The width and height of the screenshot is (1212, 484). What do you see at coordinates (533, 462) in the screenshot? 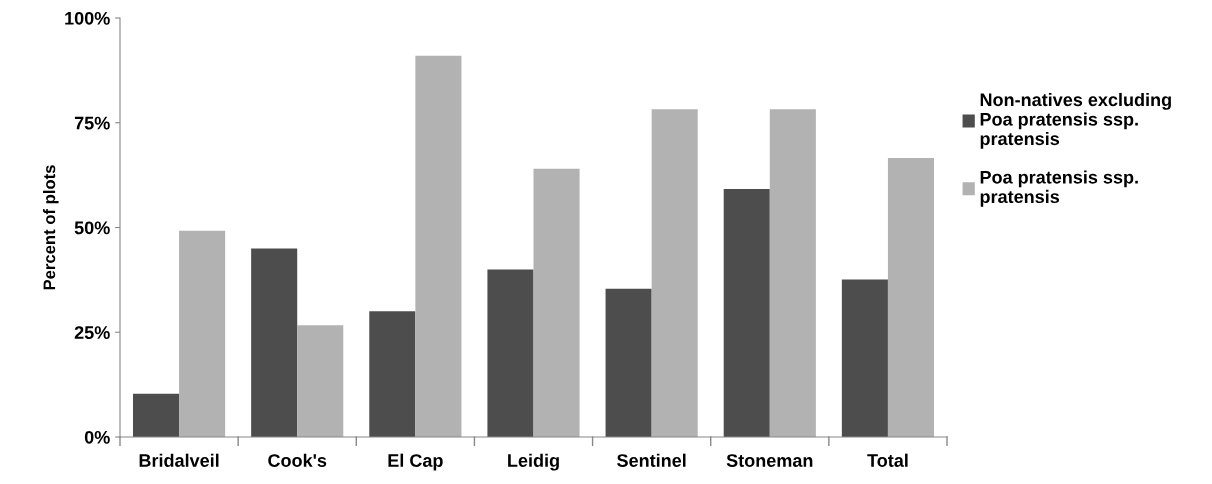
I see `x-tick-label: Leidig` at bounding box center [533, 462].